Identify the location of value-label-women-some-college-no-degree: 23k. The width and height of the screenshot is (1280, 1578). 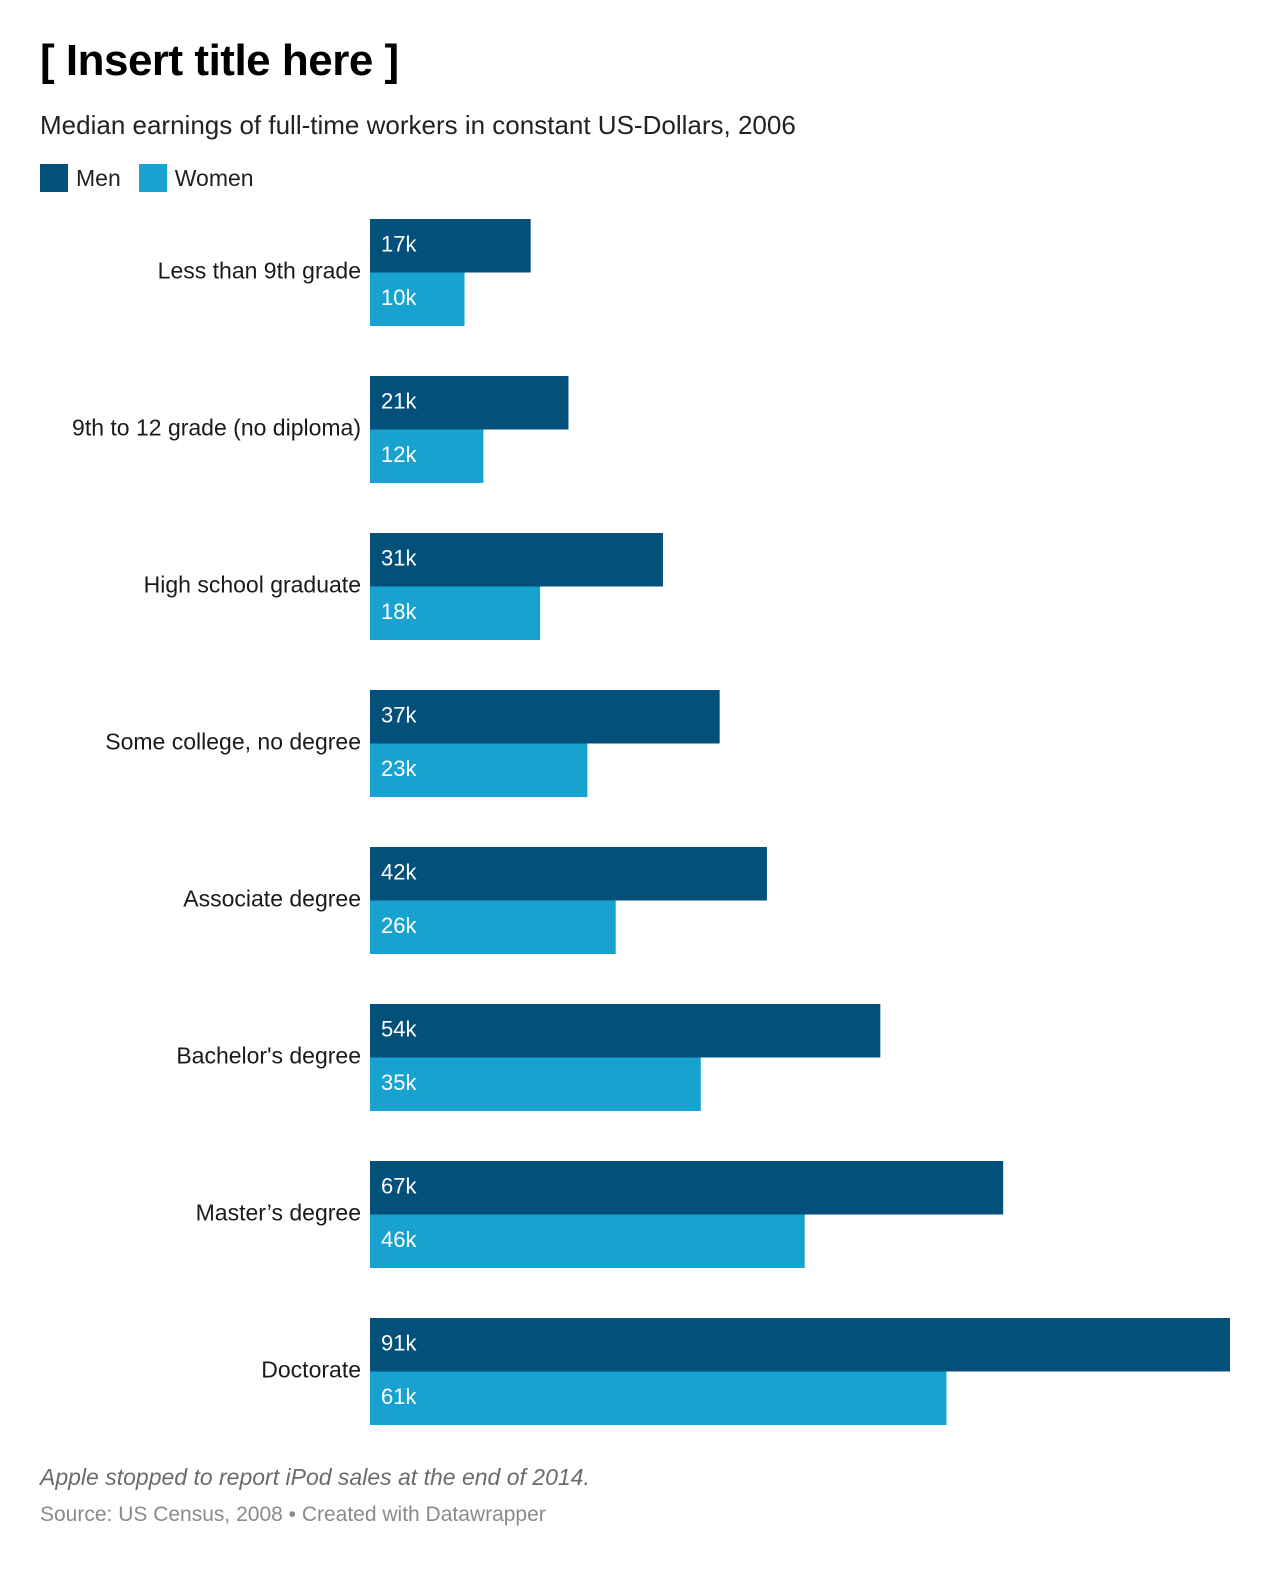
(399, 768).